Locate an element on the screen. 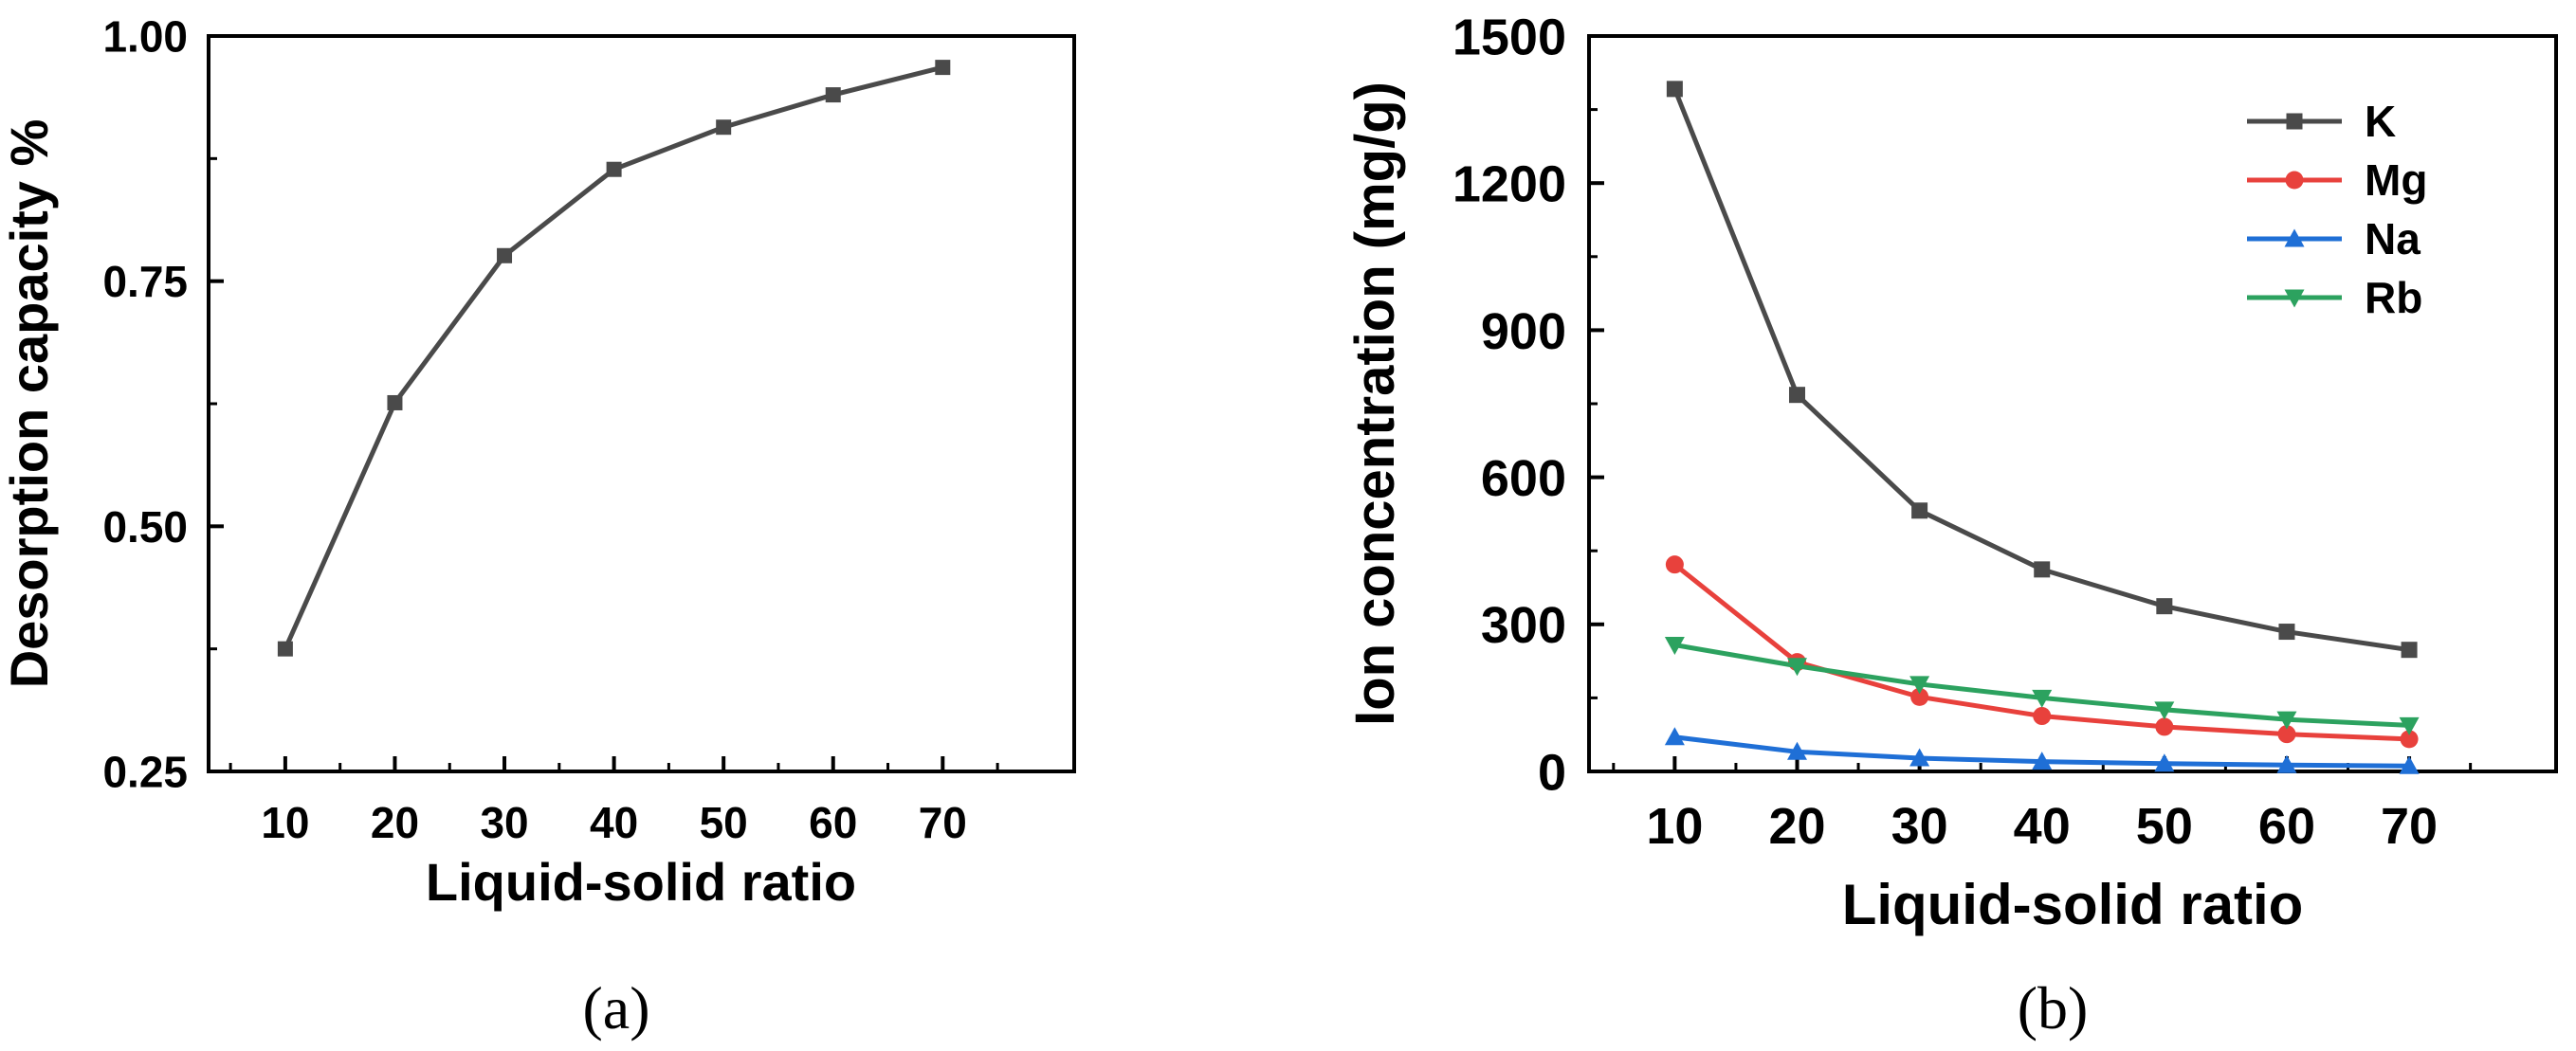  panel-b-series-na is located at coordinates (2042, 750).